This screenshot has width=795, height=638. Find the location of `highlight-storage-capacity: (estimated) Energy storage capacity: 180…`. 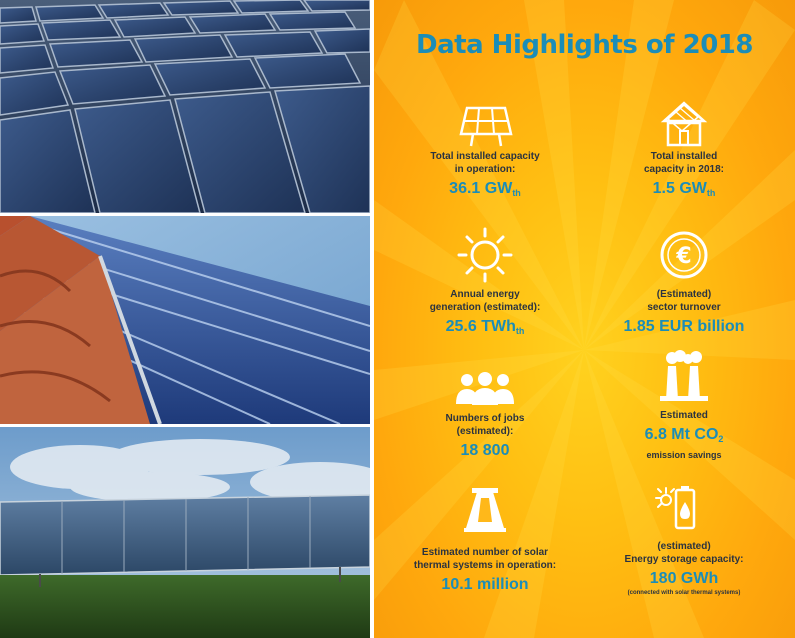

highlight-storage-capacity: (estimated) Energy storage capacity: 180… is located at coordinates (684, 539).